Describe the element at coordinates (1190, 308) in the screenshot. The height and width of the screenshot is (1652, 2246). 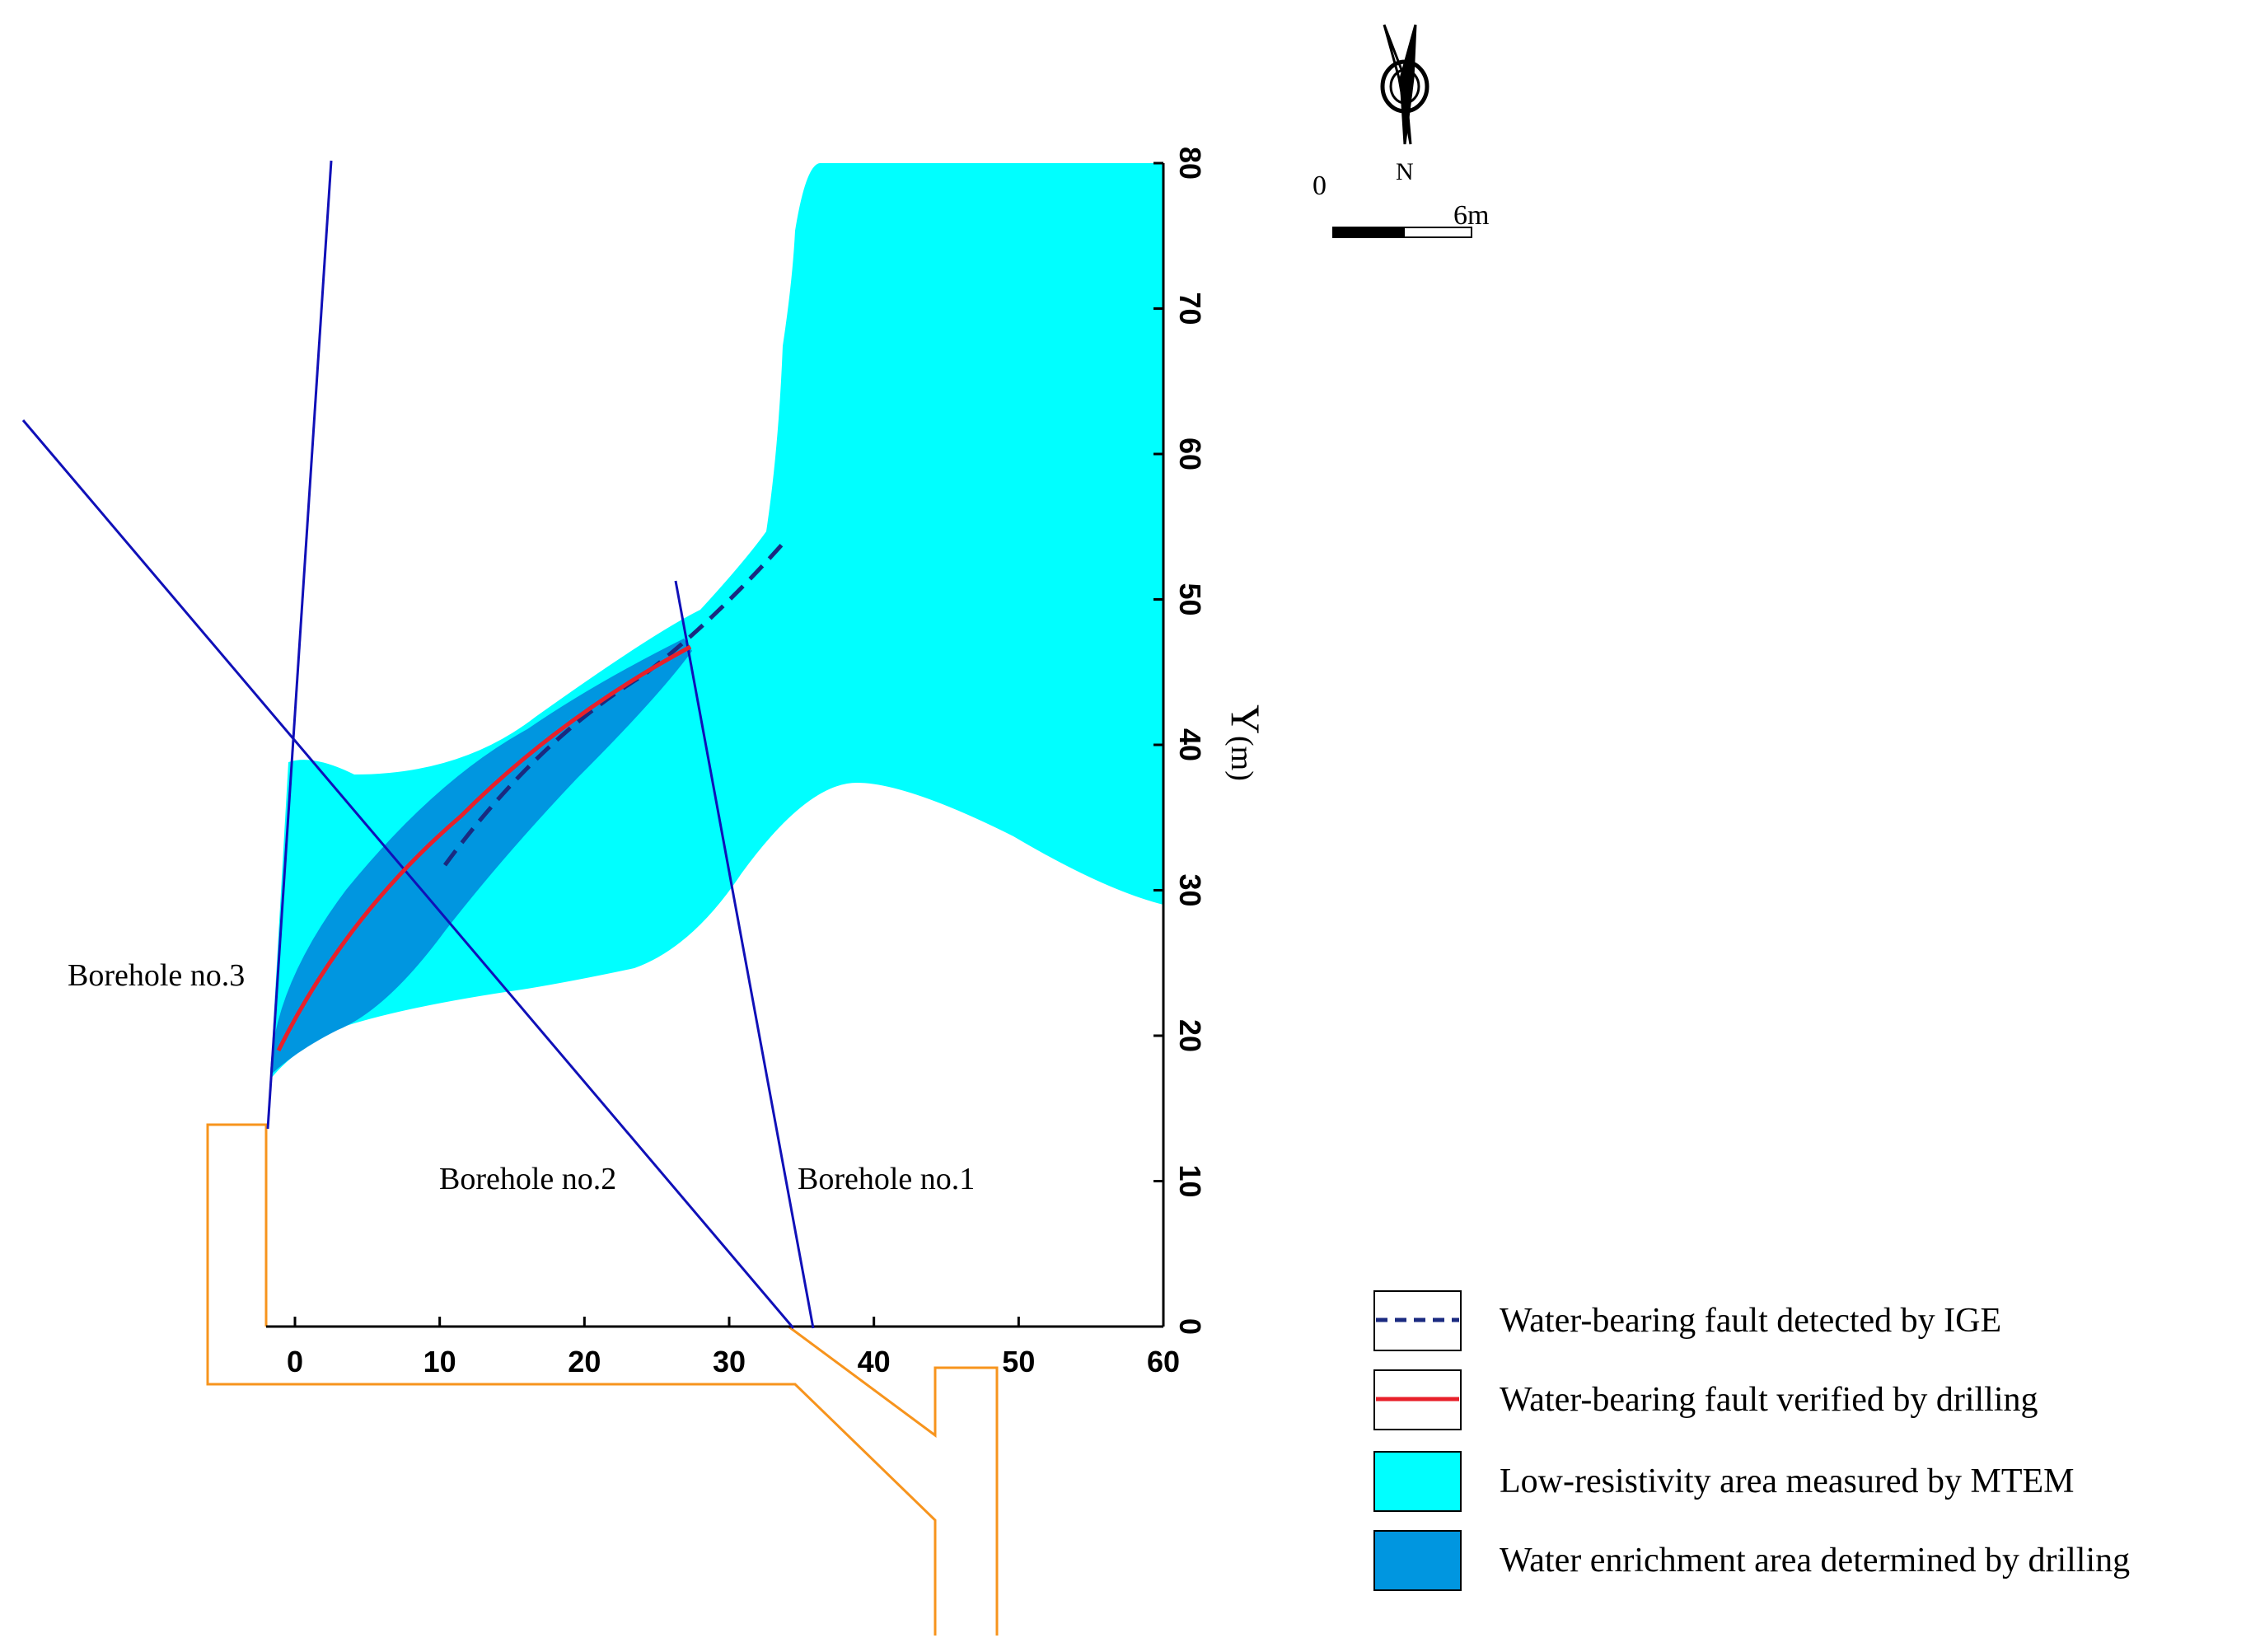
I see `y-tick-label: 70` at that location.